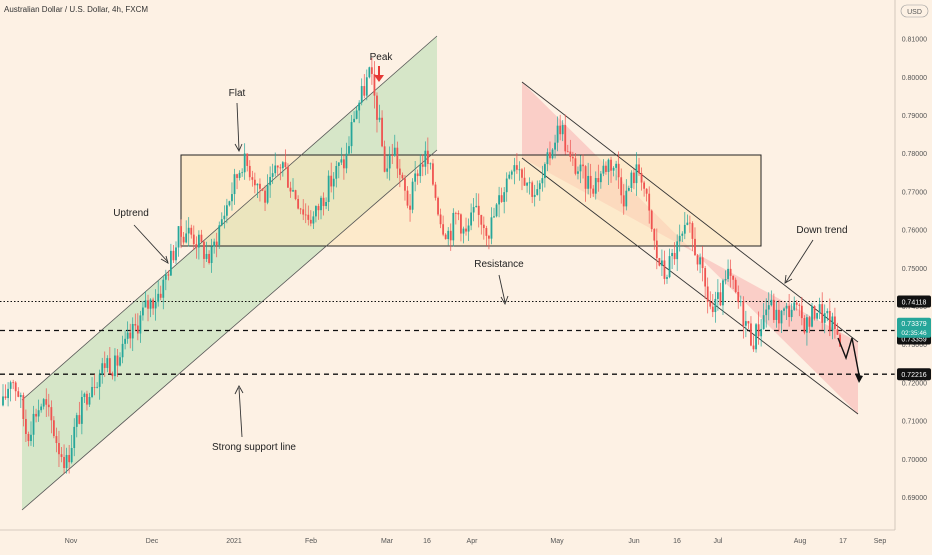 Image resolution: width=932 pixels, height=555 pixels. Describe the element at coordinates (387, 541) in the screenshot. I see `x-tick-label-4: Mar` at that location.